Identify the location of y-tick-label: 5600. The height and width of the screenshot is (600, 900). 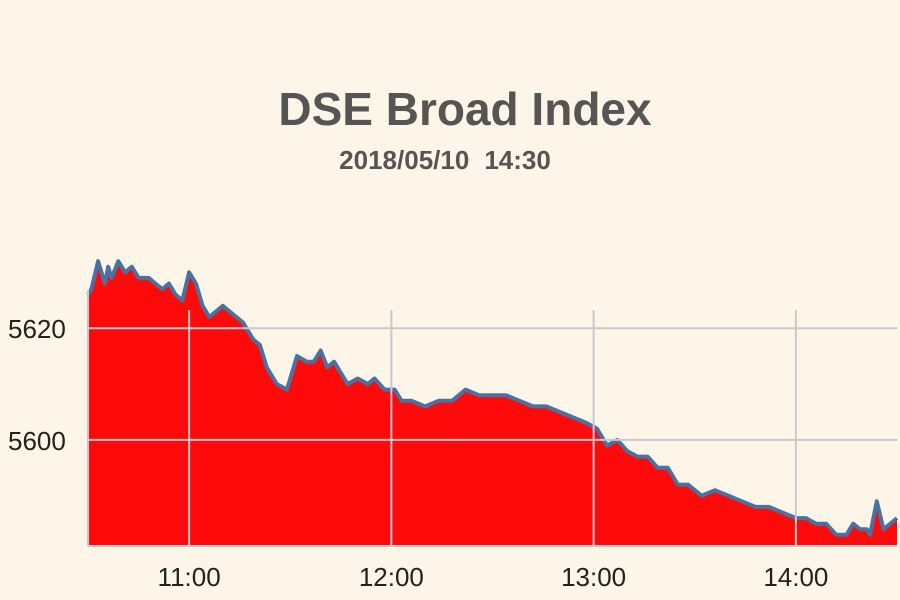
(37, 441).